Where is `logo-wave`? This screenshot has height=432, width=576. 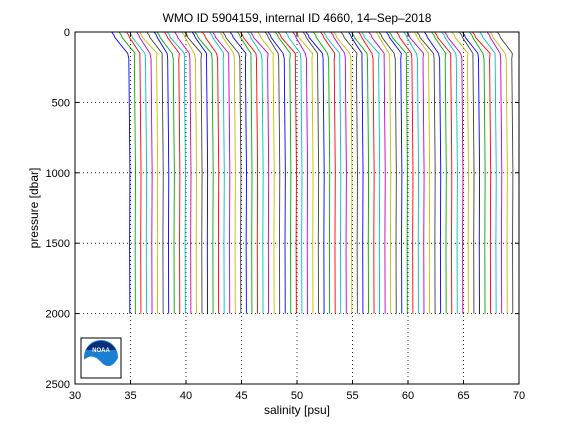 logo-wave is located at coordinates (101, 366).